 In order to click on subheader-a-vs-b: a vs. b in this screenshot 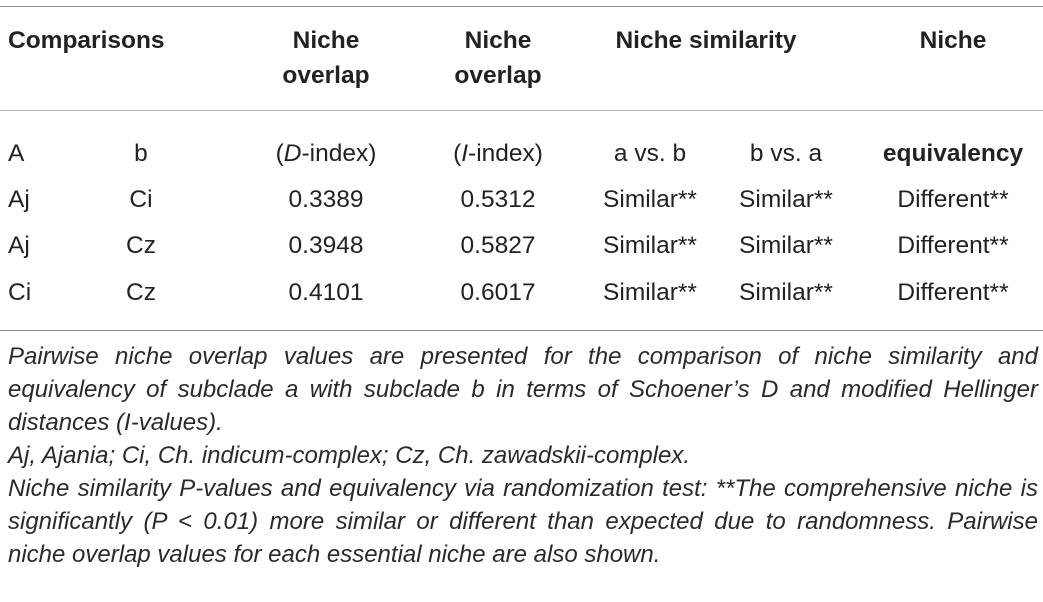, I will do `click(650, 153)`.